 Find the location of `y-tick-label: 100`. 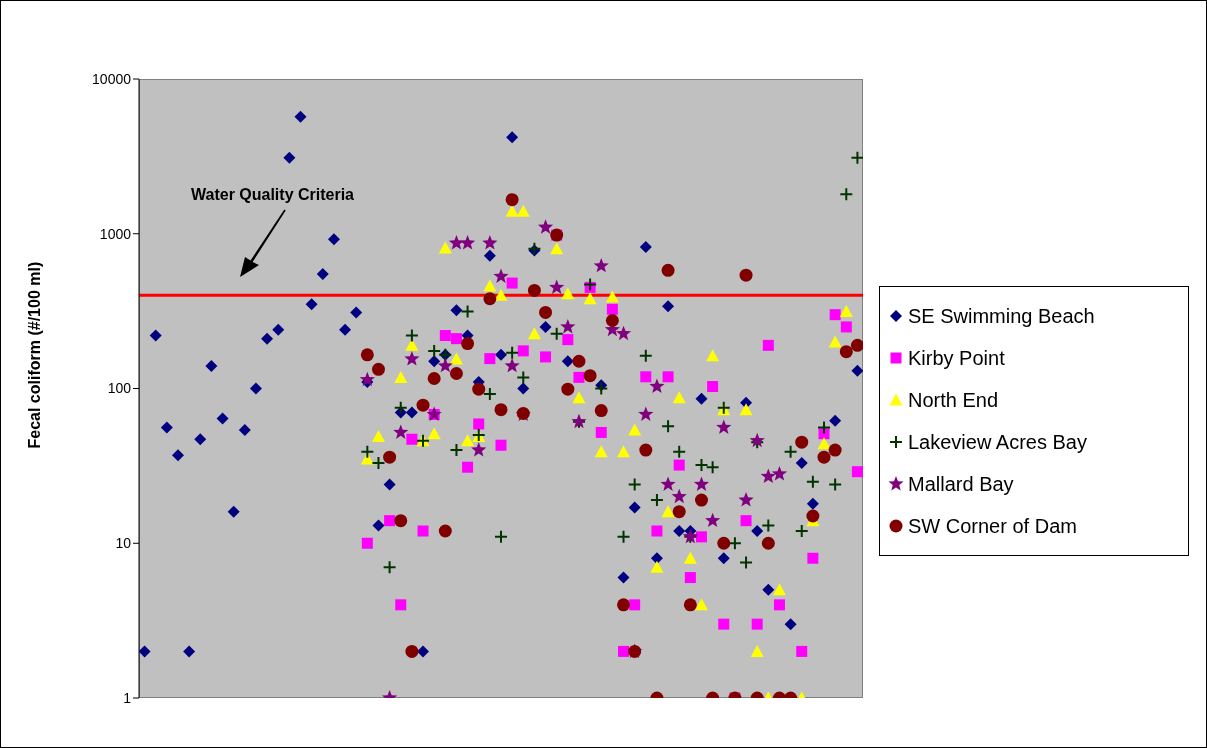

y-tick-label: 100 is located at coordinates (119, 388).